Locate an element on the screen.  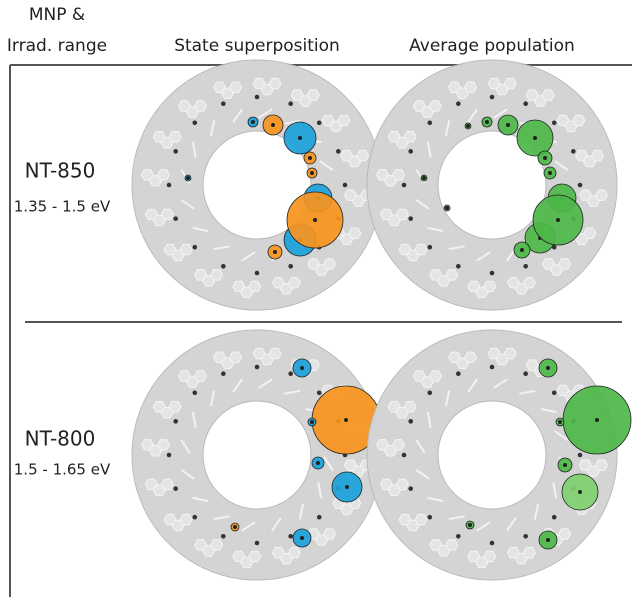
row-range: 1.5 - 1.65 eV is located at coordinates (62, 470).